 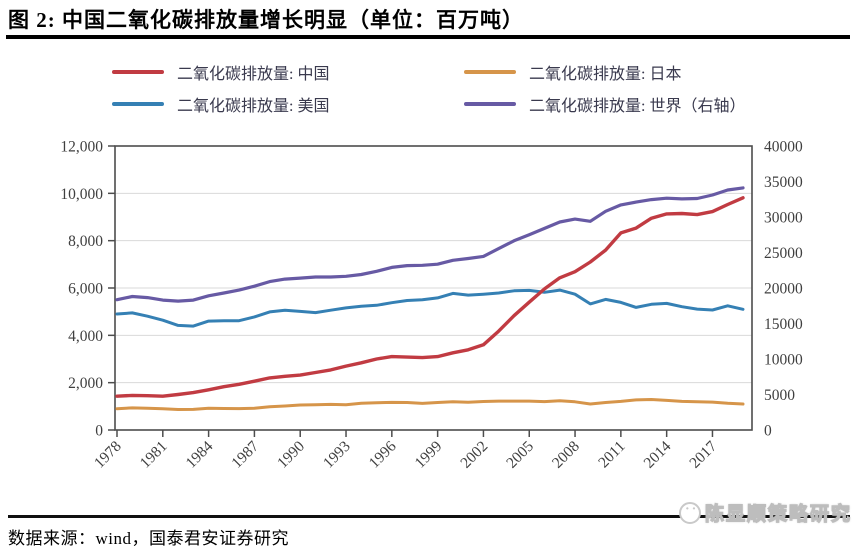 I want to click on right-axis-label: 0, so click(x=768, y=430).